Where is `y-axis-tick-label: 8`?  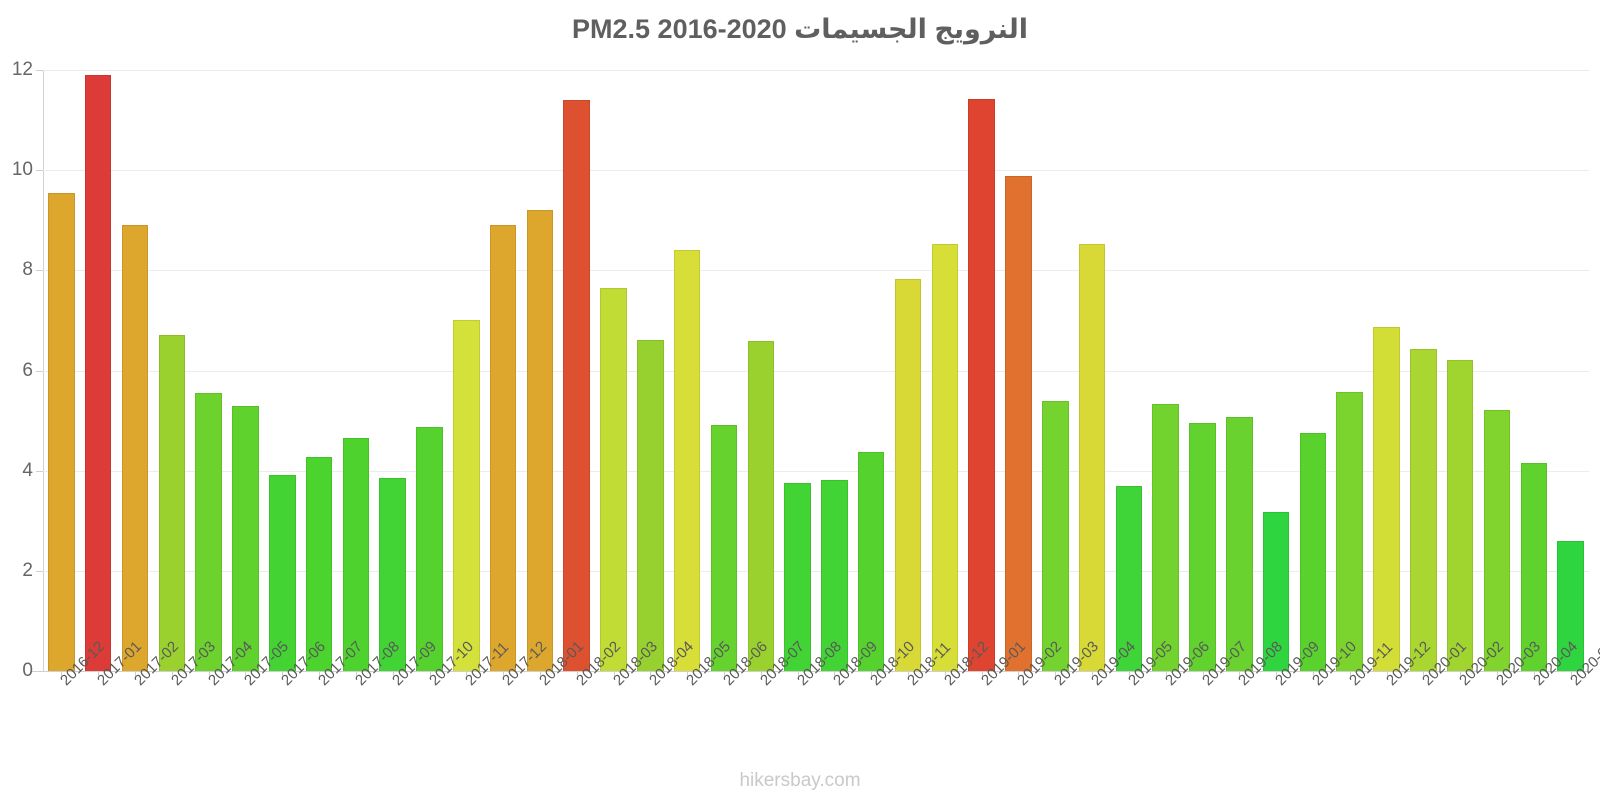 y-axis-tick-label: 8 is located at coordinates (27, 270).